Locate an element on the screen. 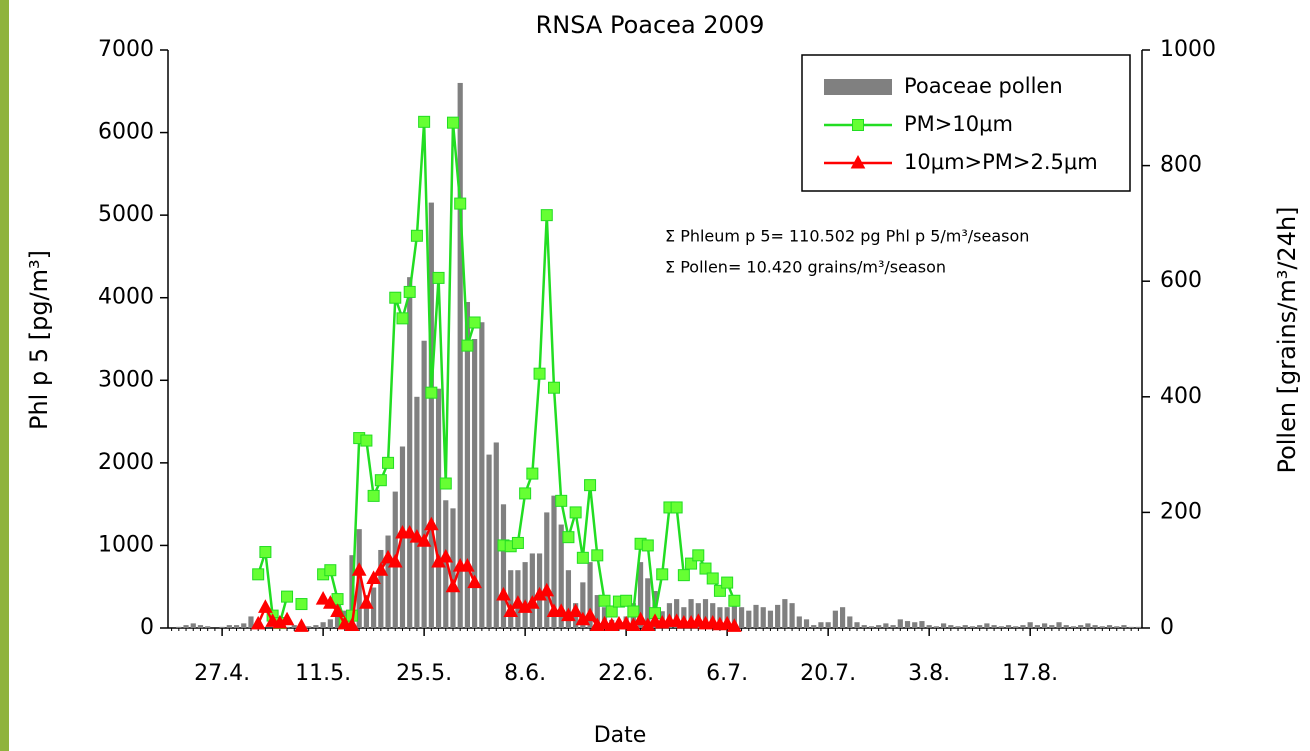  x-tick-label: 17.8. is located at coordinates (1030, 673).